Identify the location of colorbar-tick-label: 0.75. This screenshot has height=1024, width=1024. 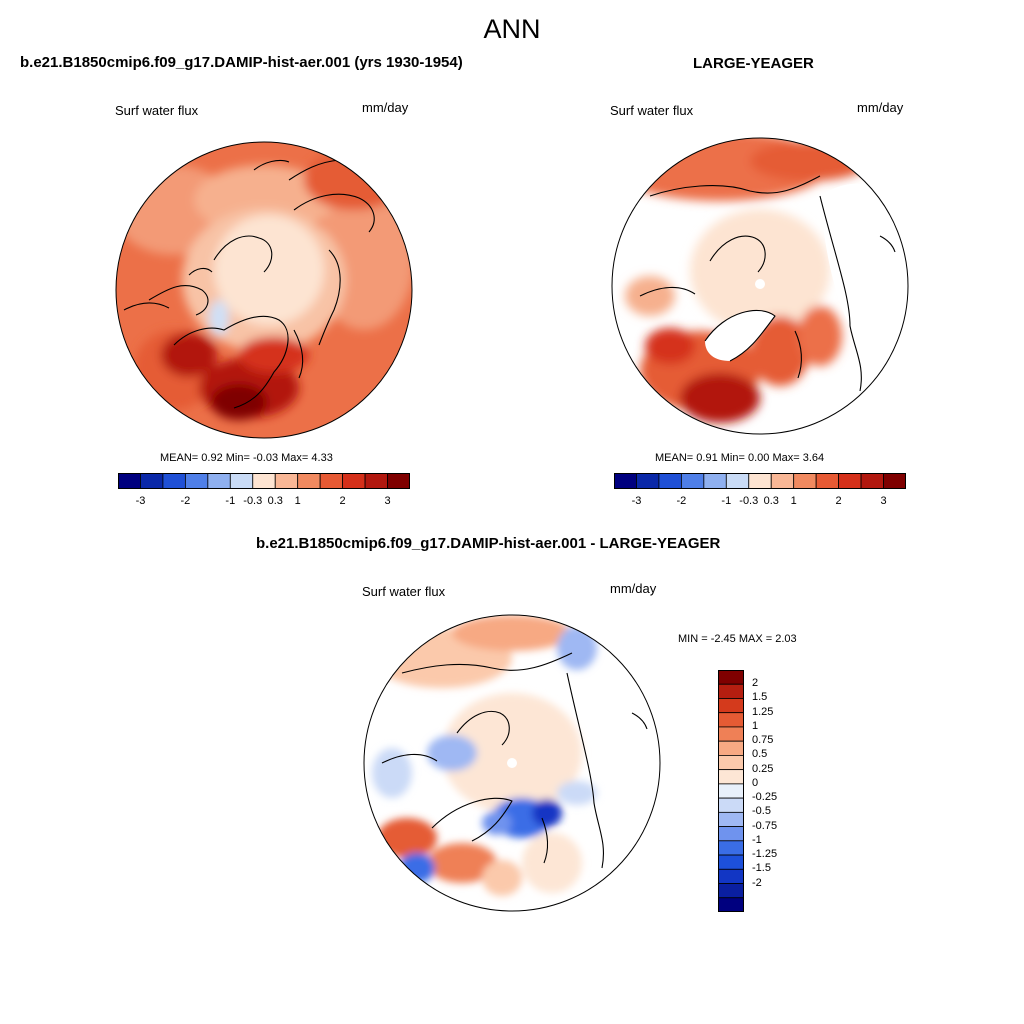
(763, 740).